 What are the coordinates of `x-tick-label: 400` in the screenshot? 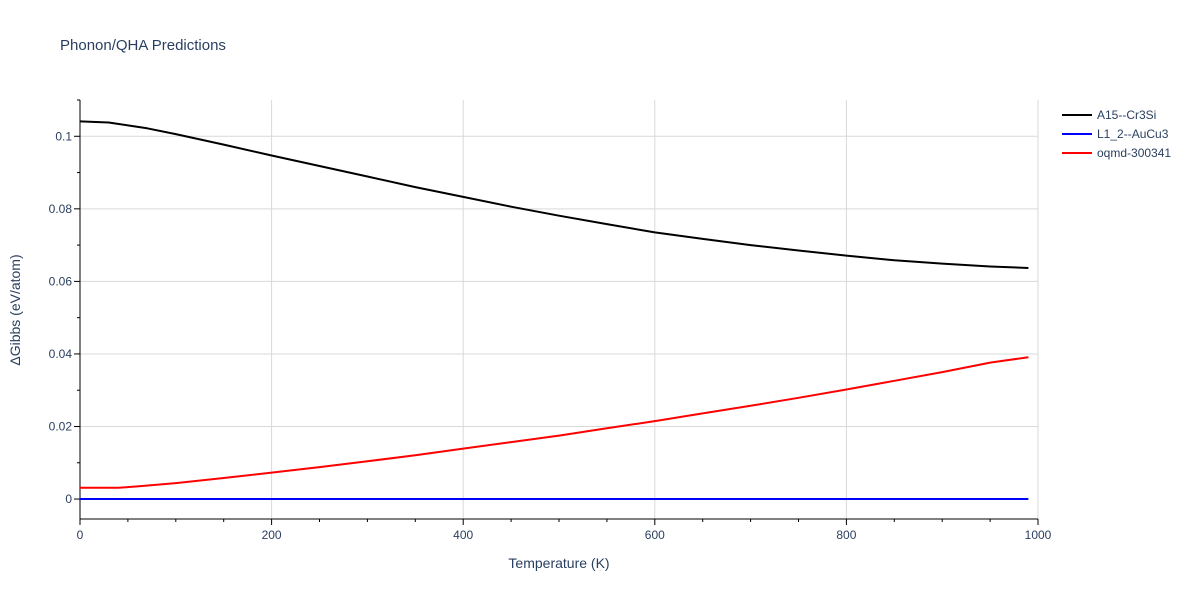 It's located at (463, 535).